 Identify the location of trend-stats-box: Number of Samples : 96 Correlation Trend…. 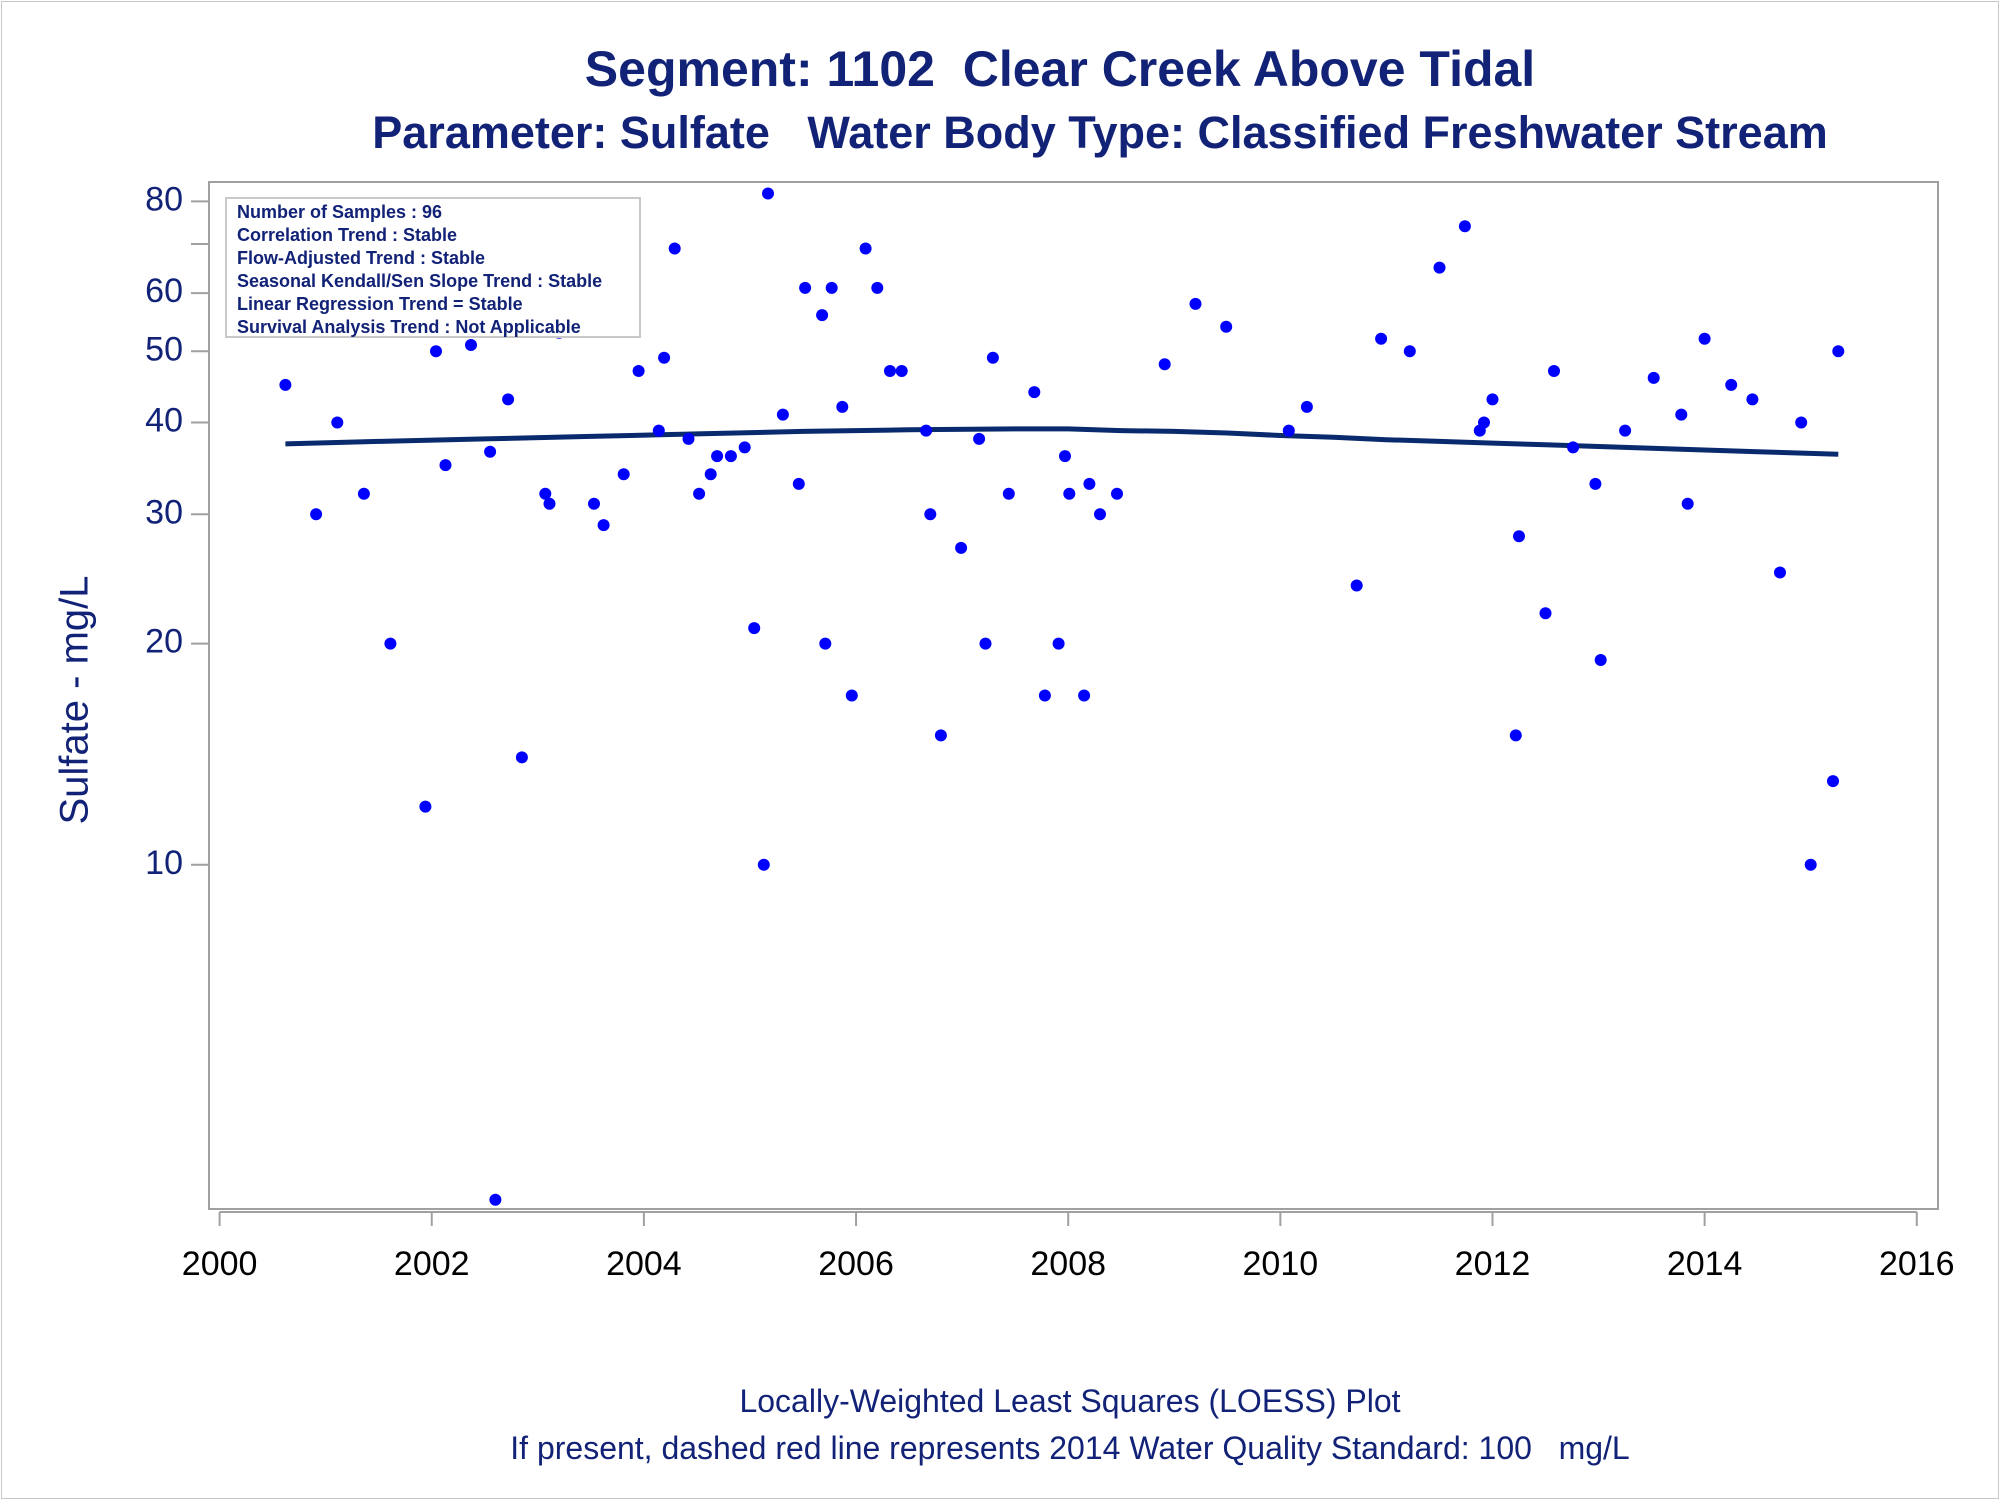
(433, 267).